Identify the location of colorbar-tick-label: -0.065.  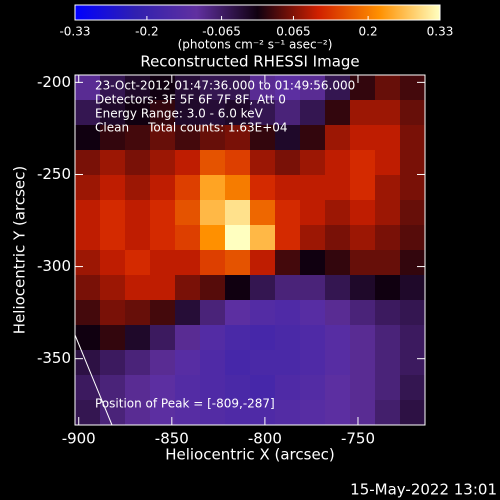
(221, 32).